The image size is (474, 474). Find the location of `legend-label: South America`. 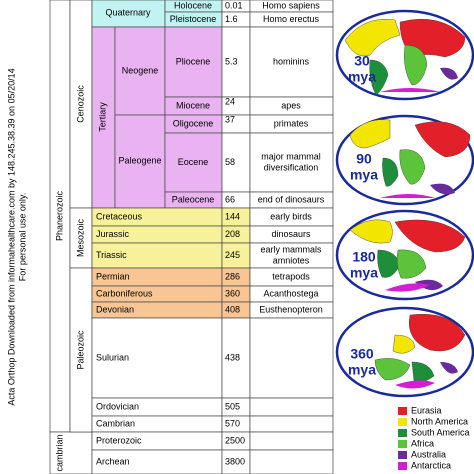

legend-label: South America is located at coordinates (440, 432).